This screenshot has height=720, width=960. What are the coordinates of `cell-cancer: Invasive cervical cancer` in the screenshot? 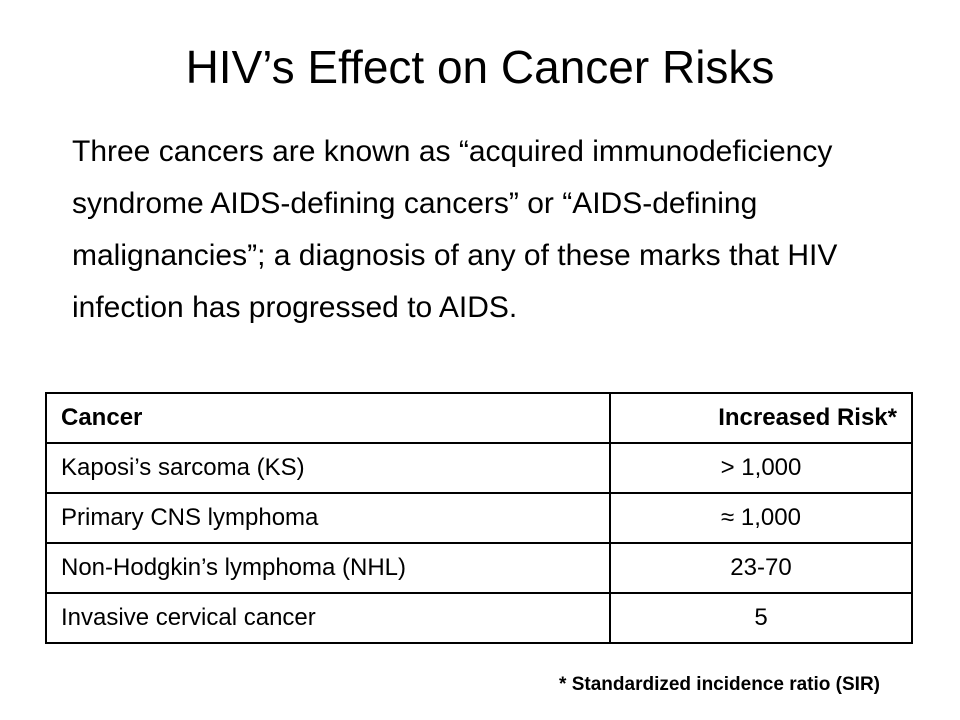 It's located at (328, 618).